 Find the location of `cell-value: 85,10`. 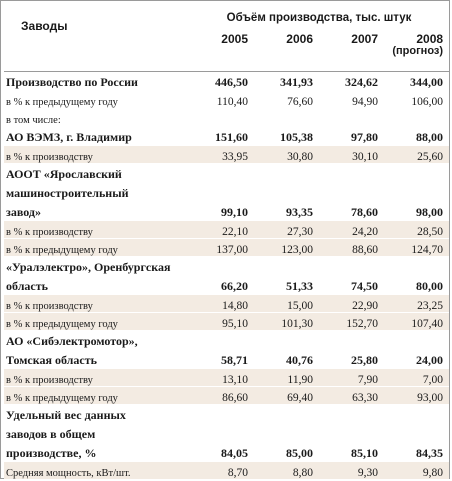

cell-value: 85,10 is located at coordinates (351, 452).